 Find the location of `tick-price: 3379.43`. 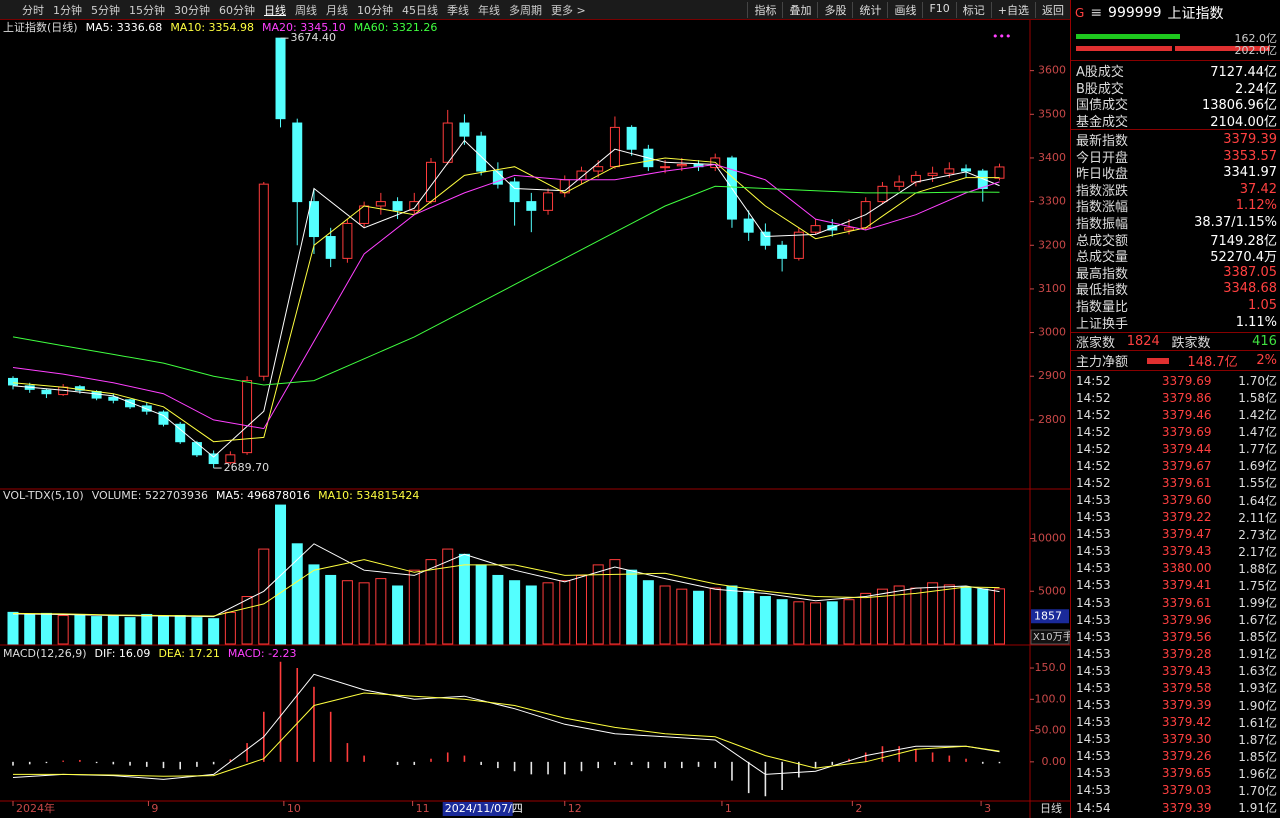

tick-price: 3379.43 is located at coordinates (1186, 670).